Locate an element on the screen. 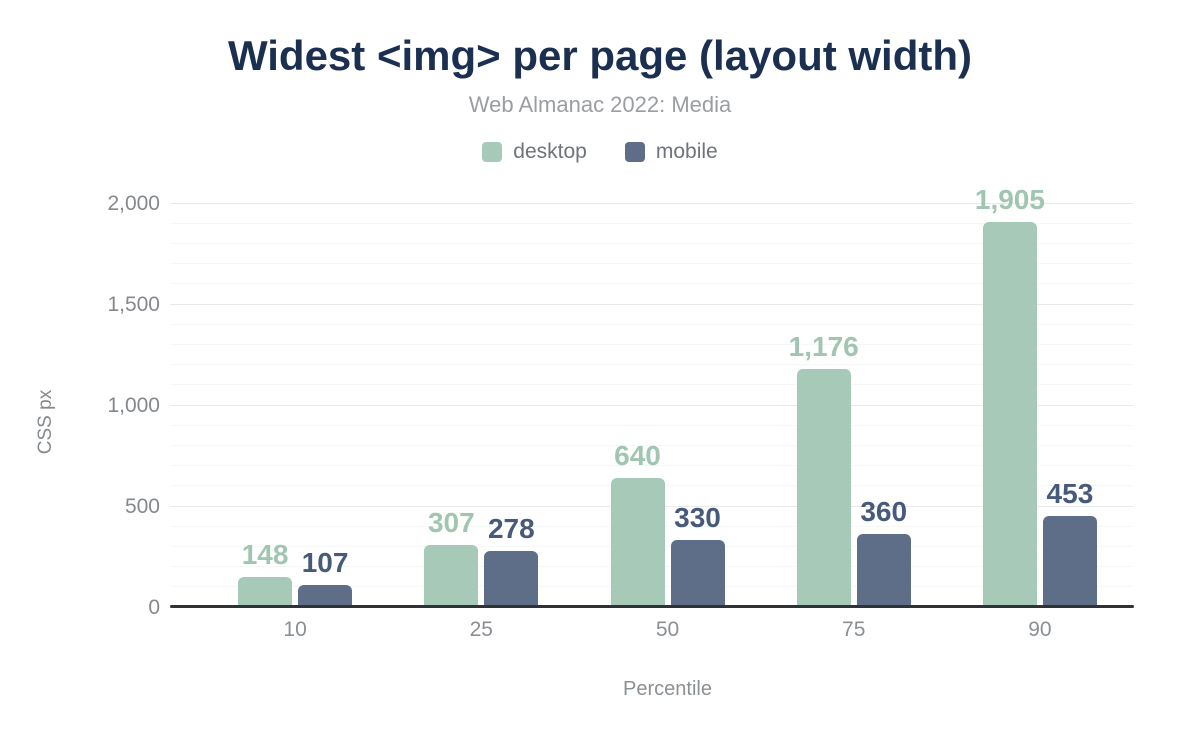 Image resolution: width=1200 pixels, height=742 pixels. y-tick-0: 0 is located at coordinates (154, 607).